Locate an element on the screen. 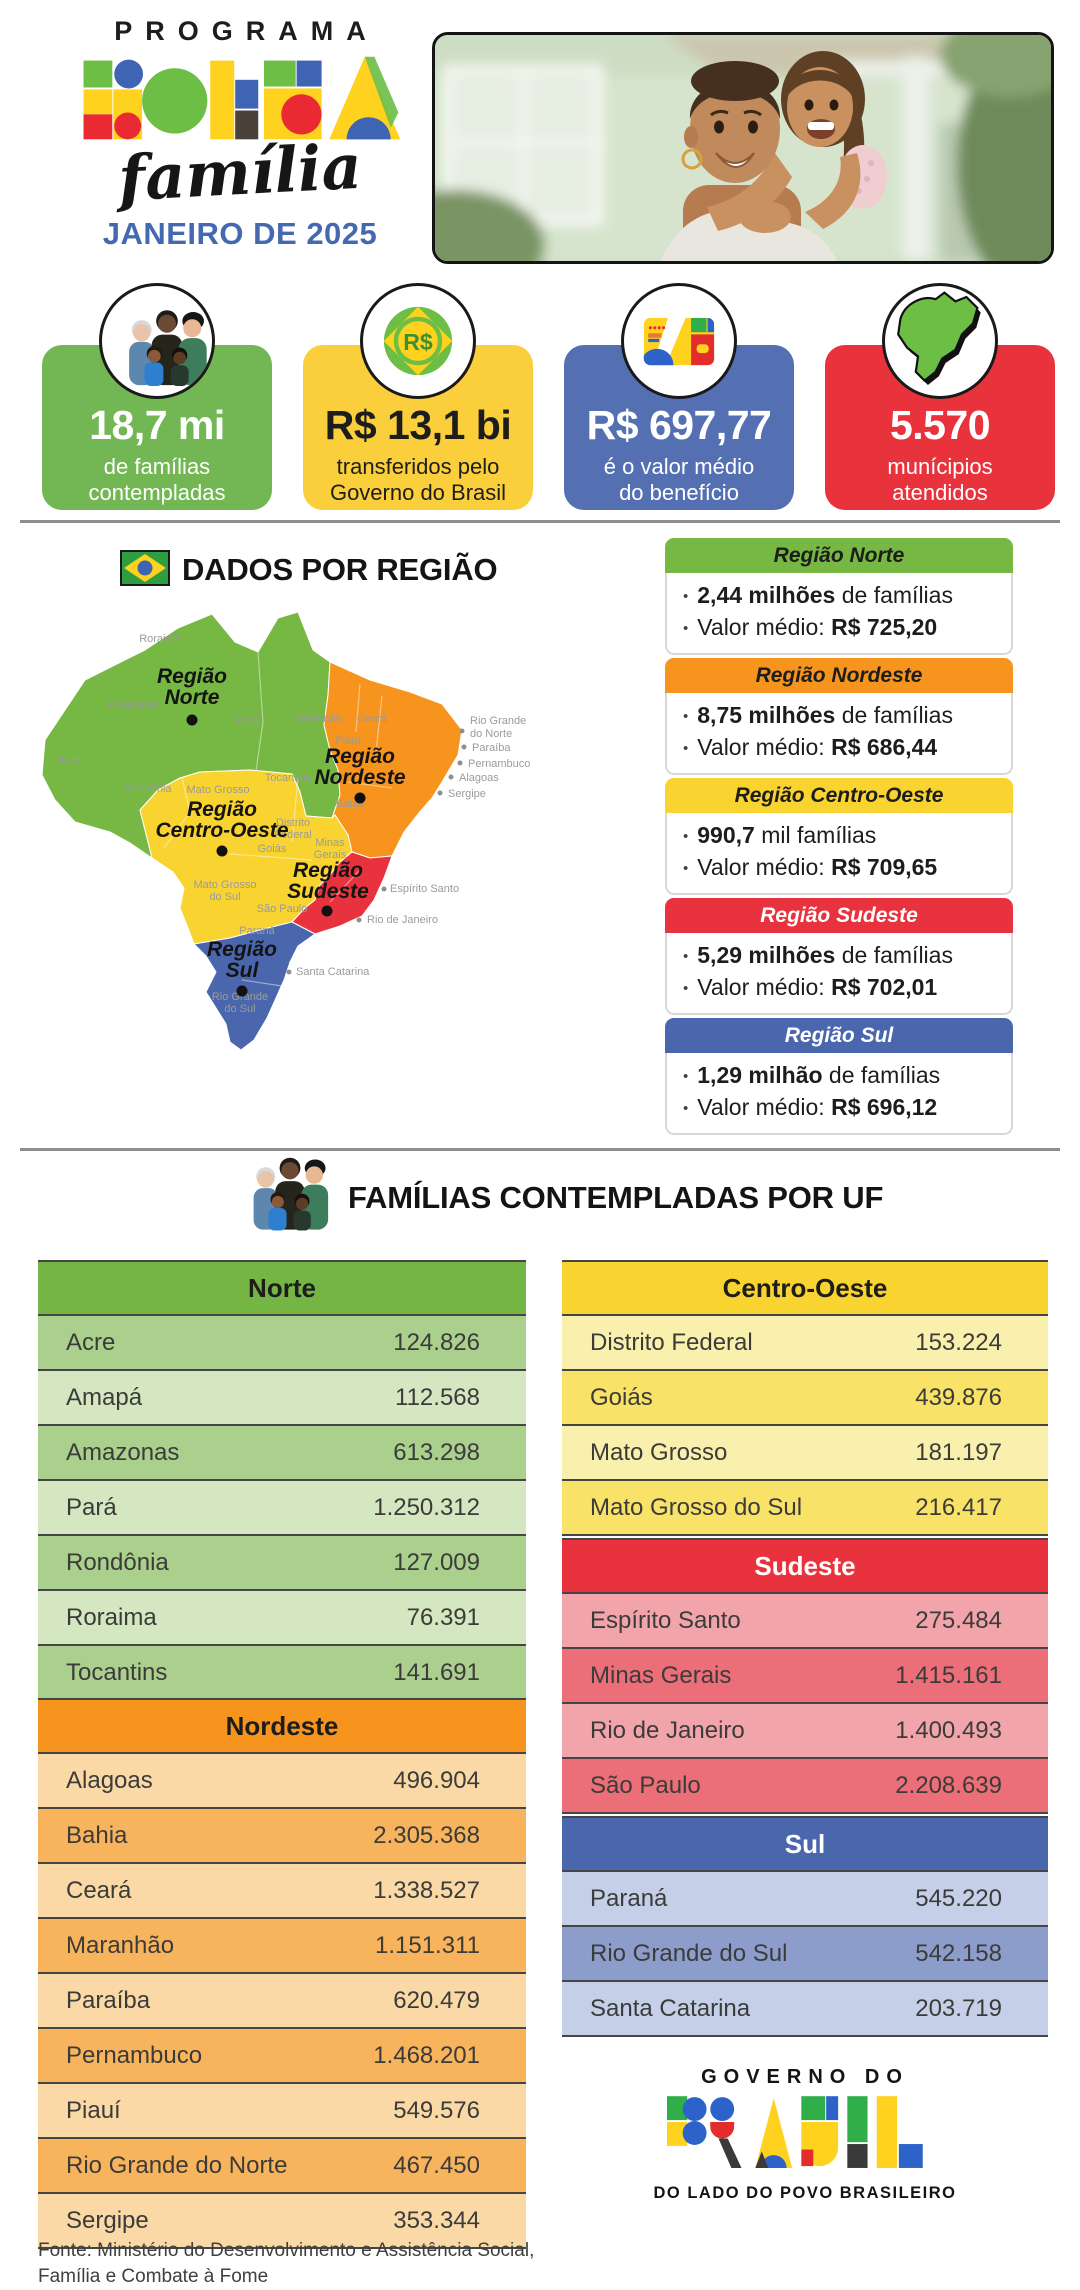 Image resolution: width=1080 pixels, height=2290 pixels. date-label: JANEIRO DE 2025 is located at coordinates (240, 233).